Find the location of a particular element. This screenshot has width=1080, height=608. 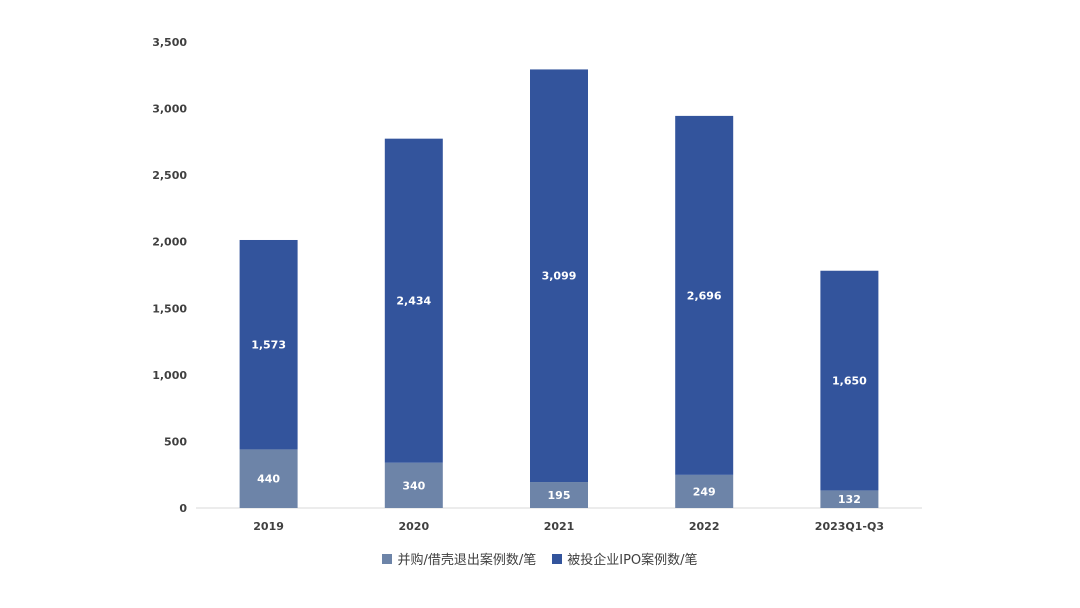

legend-item-mna: 并购/借壳退出案例数/笔 is located at coordinates (459, 558).